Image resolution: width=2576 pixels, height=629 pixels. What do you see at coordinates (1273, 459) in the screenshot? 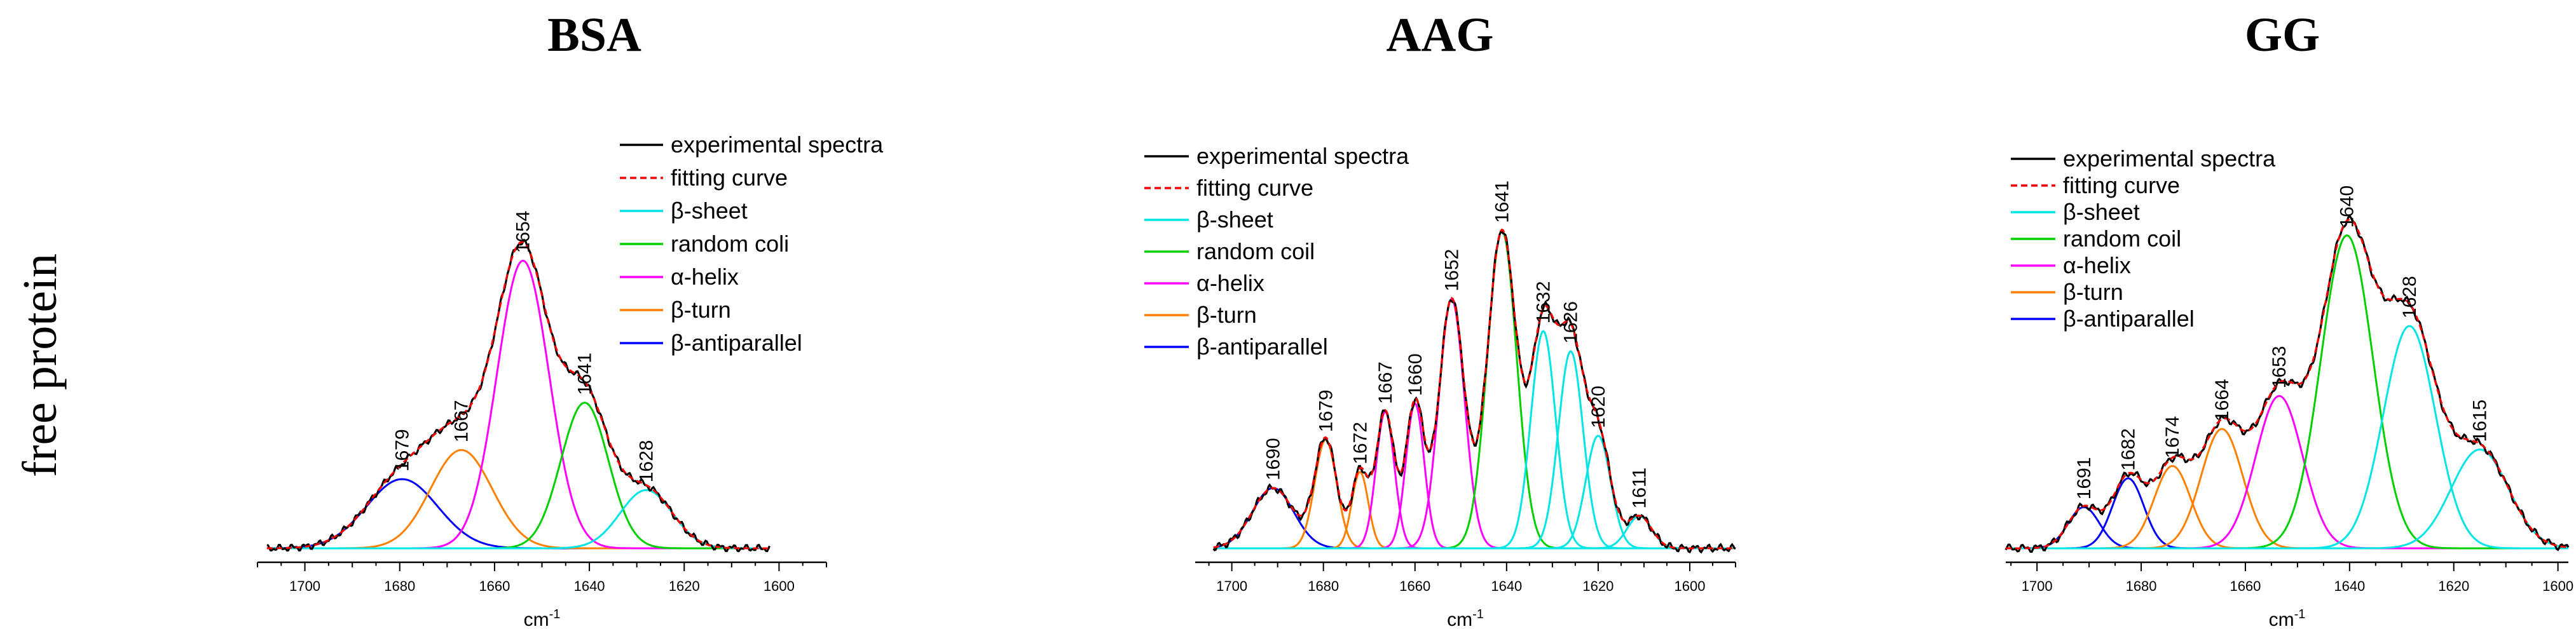
I see `peak-label: 1690` at bounding box center [1273, 459].